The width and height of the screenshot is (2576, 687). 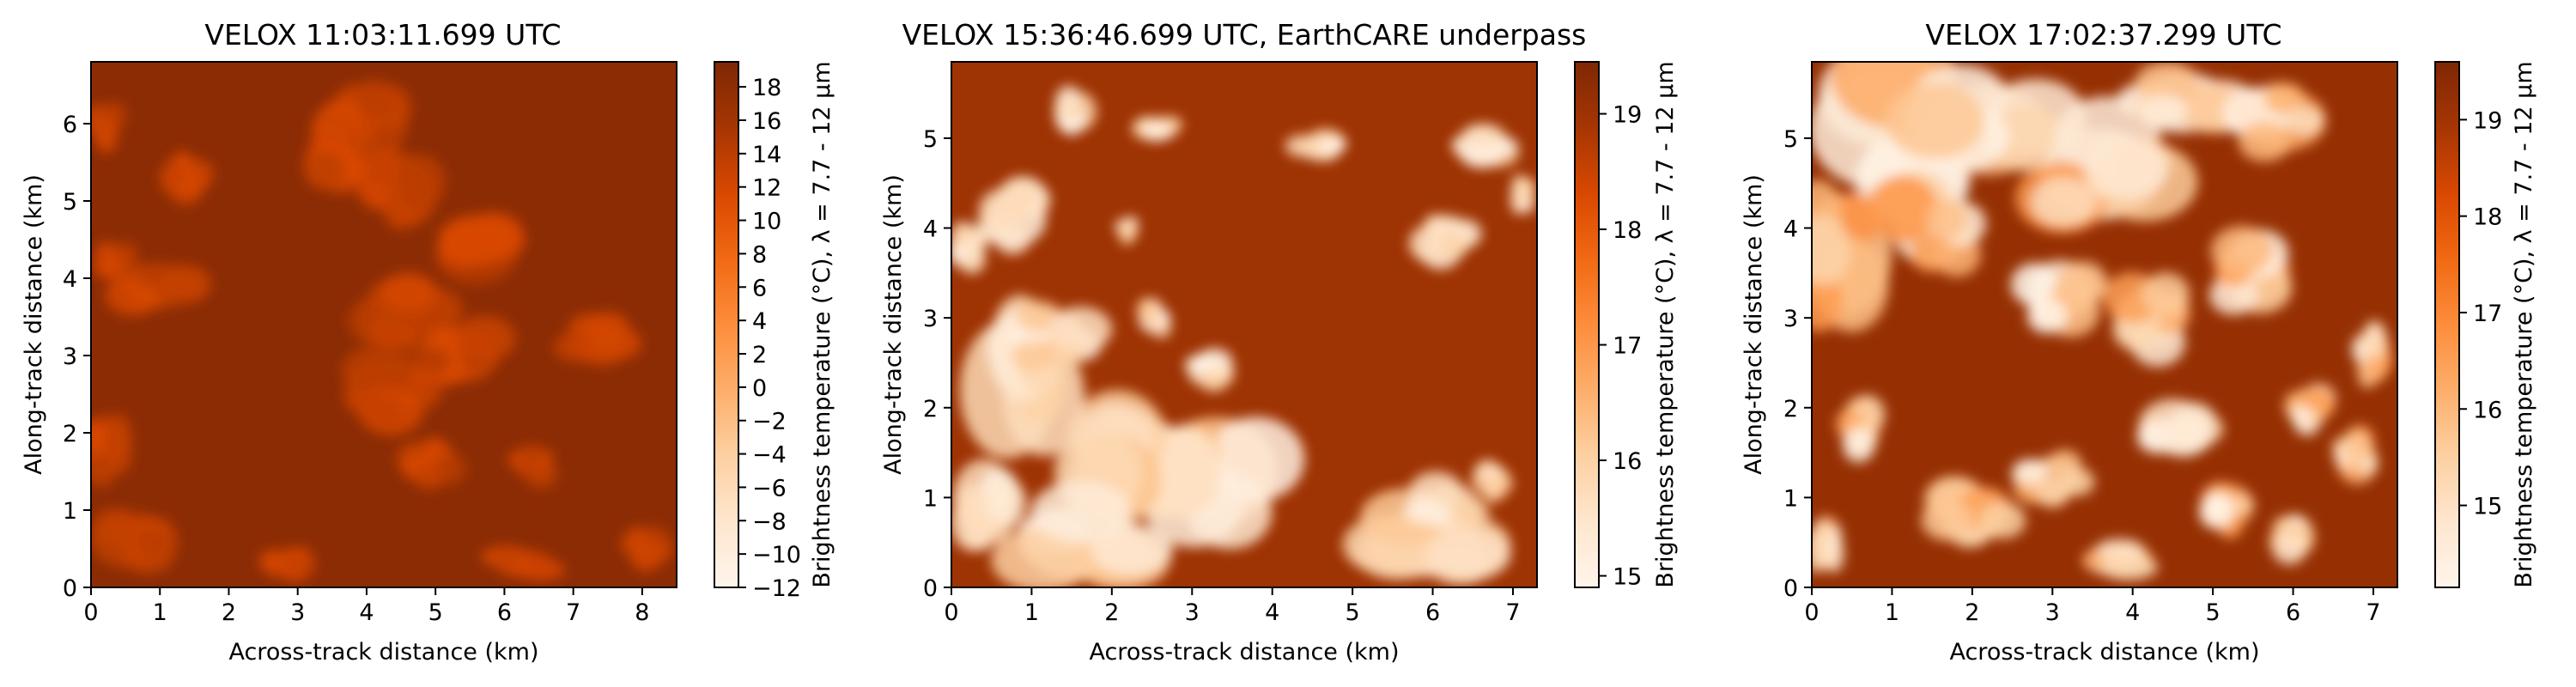 I want to click on chart-1-colorbar, so click(x=726, y=324).